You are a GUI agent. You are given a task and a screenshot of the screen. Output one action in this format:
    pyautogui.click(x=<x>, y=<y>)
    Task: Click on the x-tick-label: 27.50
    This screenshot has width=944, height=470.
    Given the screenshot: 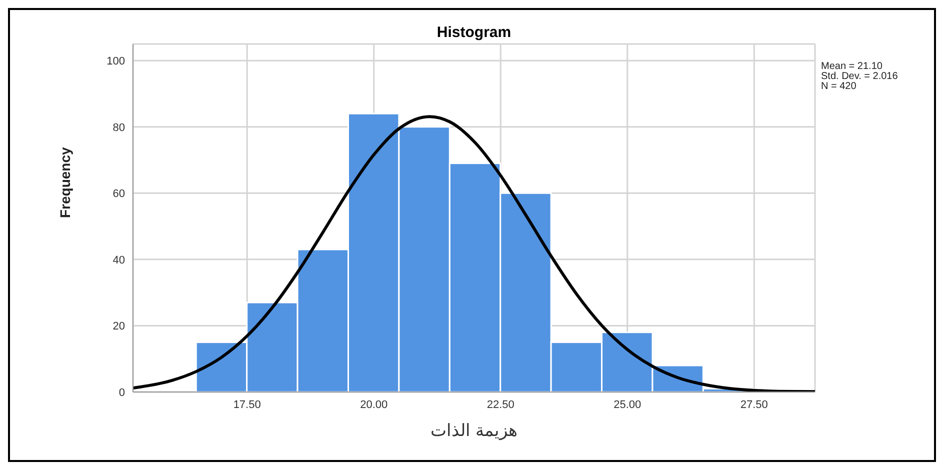 What is the action you would take?
    pyautogui.click(x=754, y=404)
    